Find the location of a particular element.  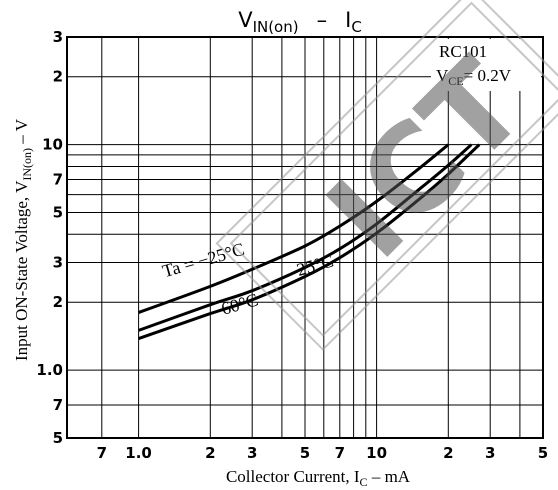

y-axis-title: Input ON-State Voltage, VIN(on) – V is located at coordinates (23, 239).